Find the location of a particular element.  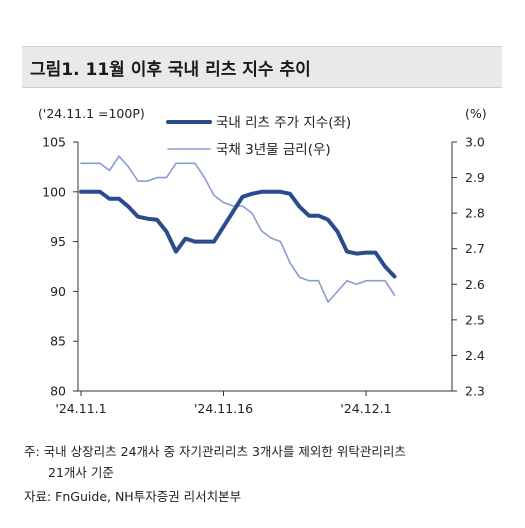

y-right-tick-label: 2.8 is located at coordinates (475, 213).